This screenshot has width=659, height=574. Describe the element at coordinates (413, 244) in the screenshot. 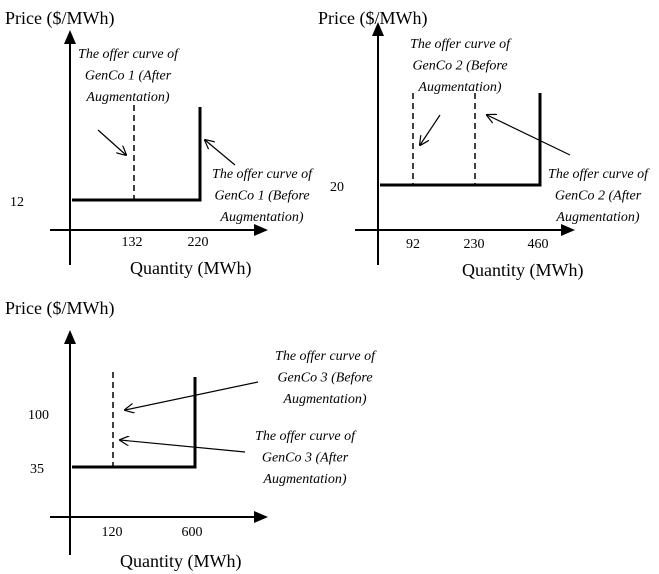

I see `x-tick-label: 92` at that location.